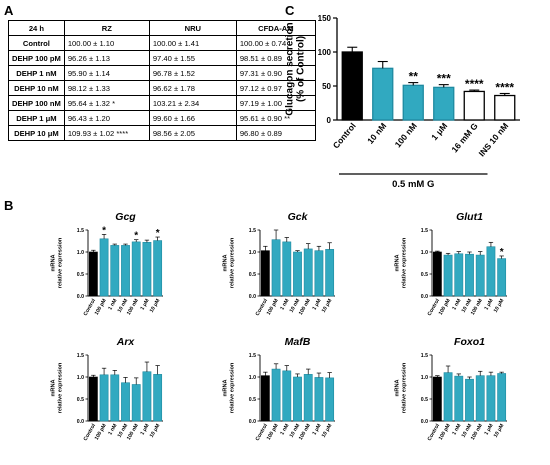 The height and width of the screenshot is (465, 550). What do you see at coordinates (226, 262) in the screenshot?
I see `y-axis-label-gck: mRNA` at bounding box center [226, 262].